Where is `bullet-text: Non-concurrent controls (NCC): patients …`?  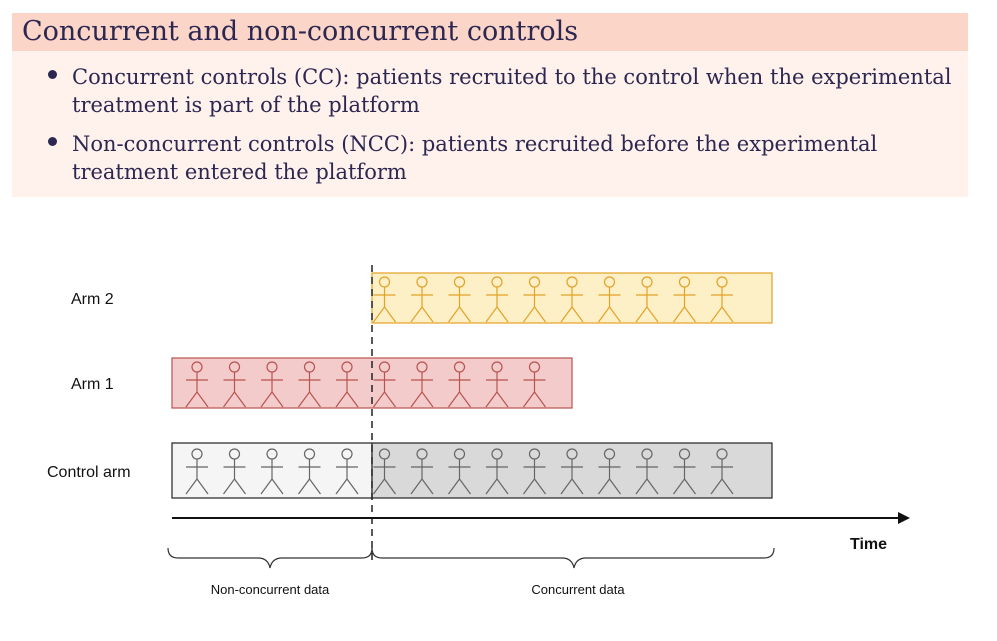 bullet-text: Non-concurrent controls (NCC): patients … is located at coordinates (475, 158).